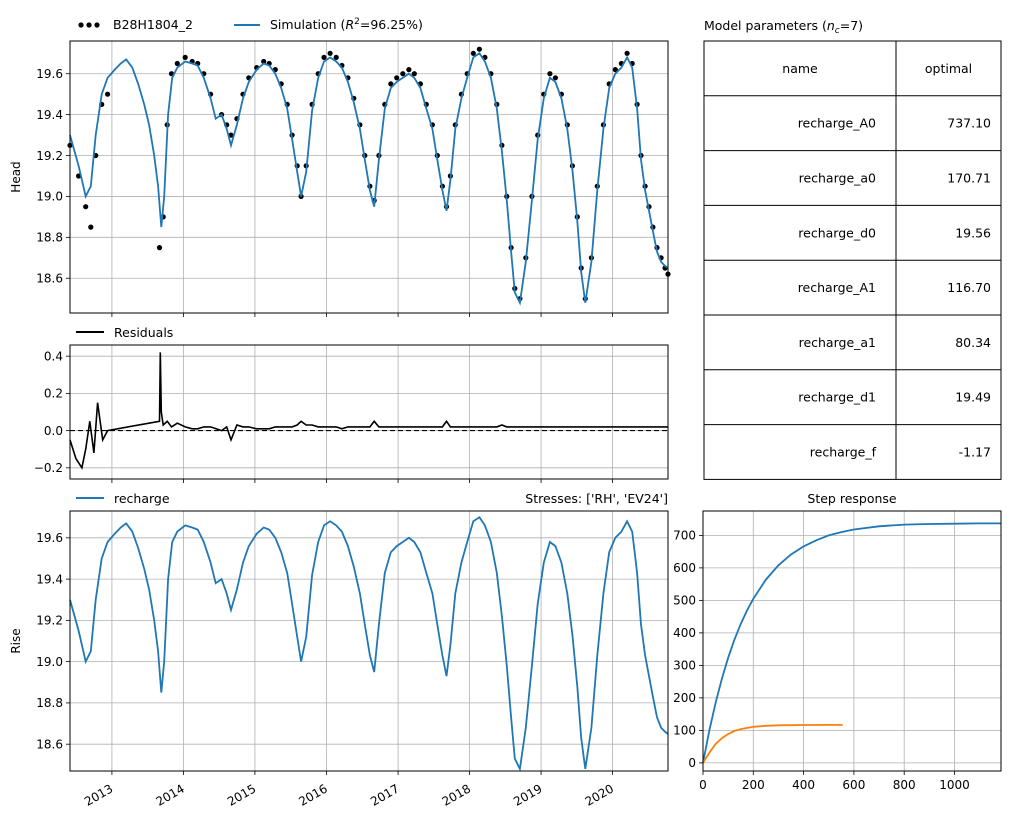  I want to click on table-cell-optimal: 116.70, so click(969, 287).